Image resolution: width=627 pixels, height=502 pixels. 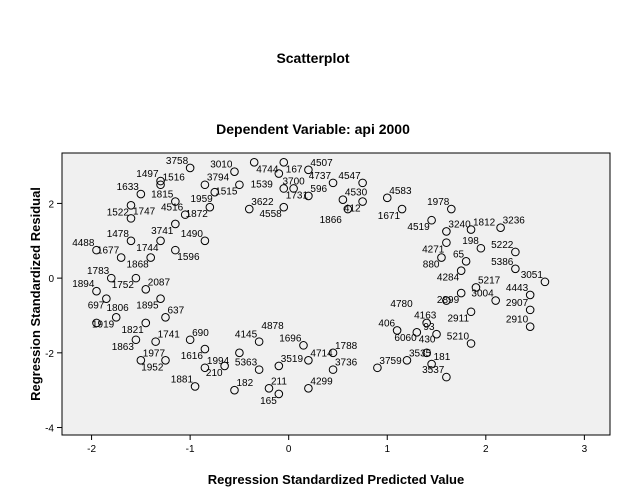 I want to click on data-point-label: 1741, so click(x=169, y=335).